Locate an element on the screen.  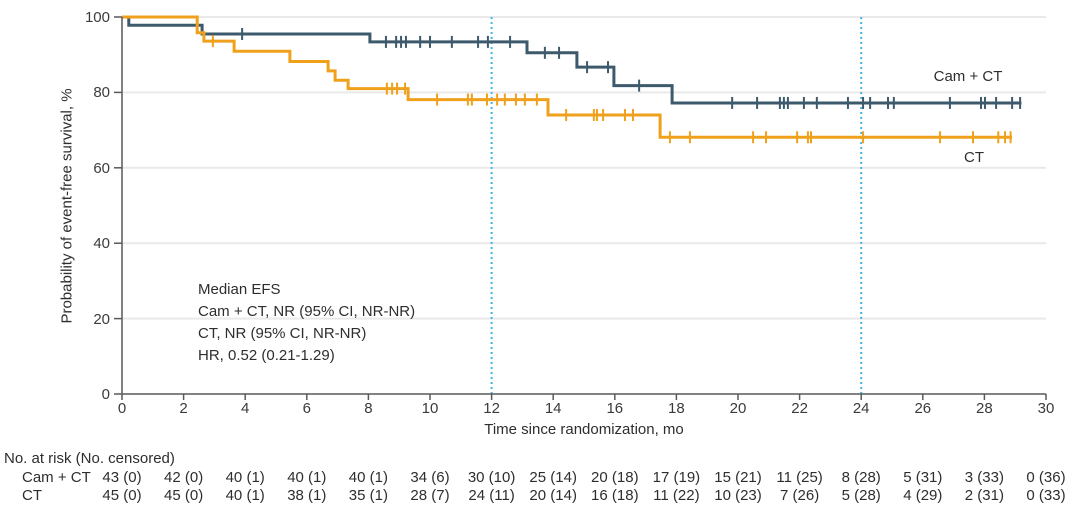
x-tick-label: 14 is located at coordinates (553, 408).